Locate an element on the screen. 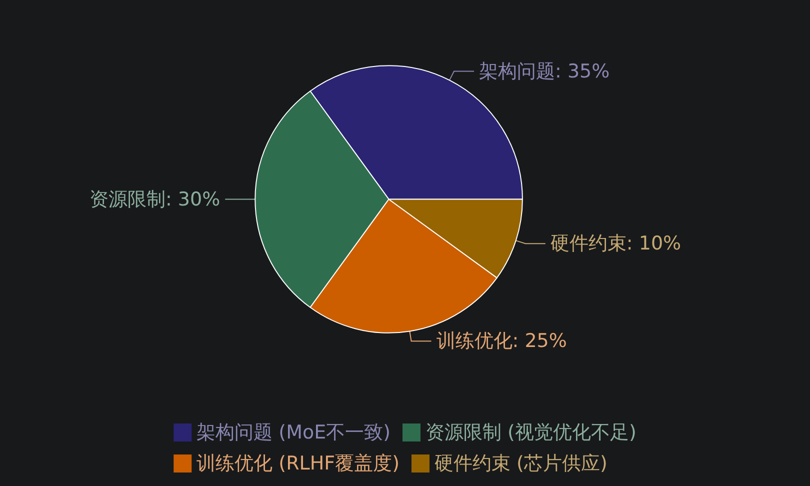 This screenshot has height=486, width=810. data-label: 架构问题: 35% is located at coordinates (544, 71).